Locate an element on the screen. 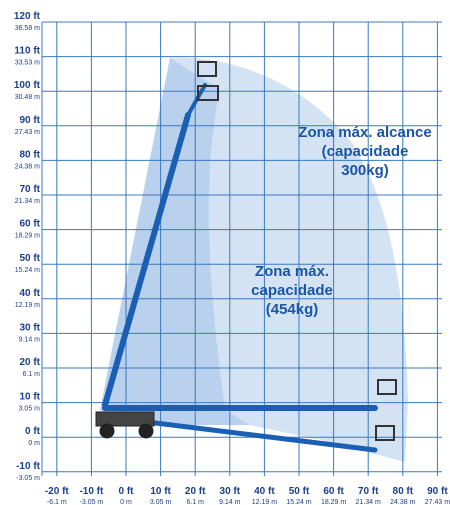  x-tick-ft: 10 ft is located at coordinates (160, 491).